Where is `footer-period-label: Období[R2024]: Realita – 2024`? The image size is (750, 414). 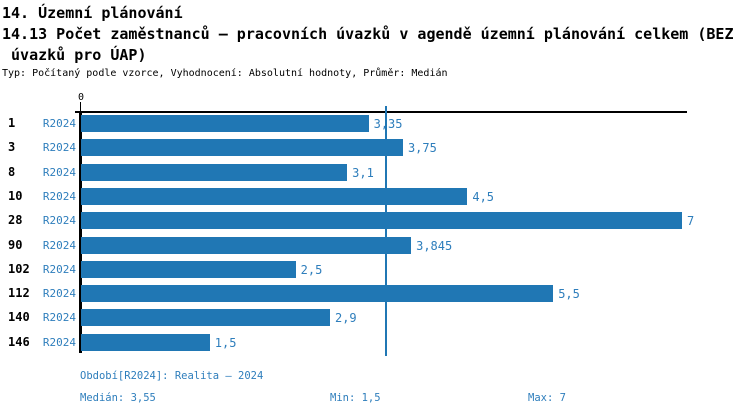
footer-period-label: Období[R2024]: Realita – 2024 is located at coordinates (172, 376).